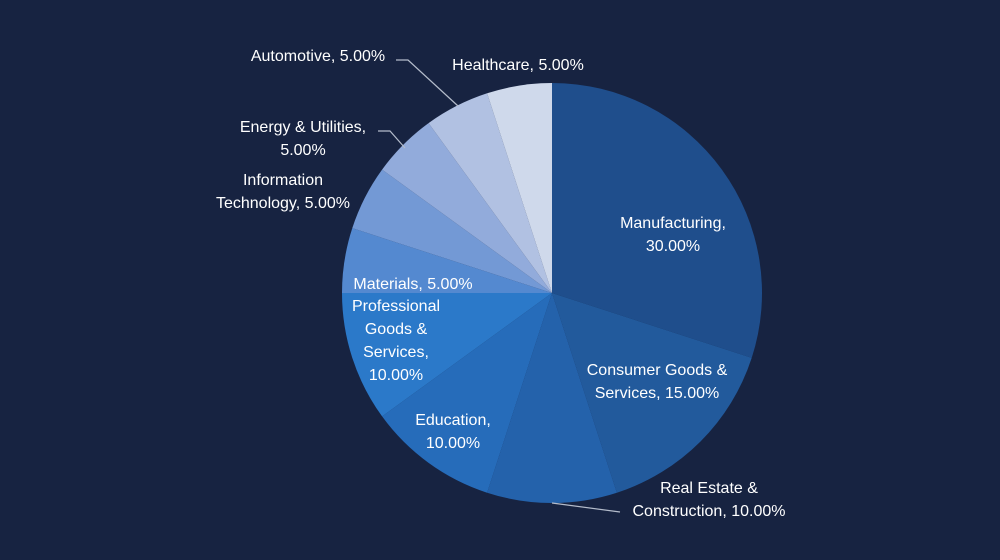 Image resolution: width=1000 pixels, height=560 pixels. I want to click on pie-slice-consumer-goods-services, so click(652, 393).